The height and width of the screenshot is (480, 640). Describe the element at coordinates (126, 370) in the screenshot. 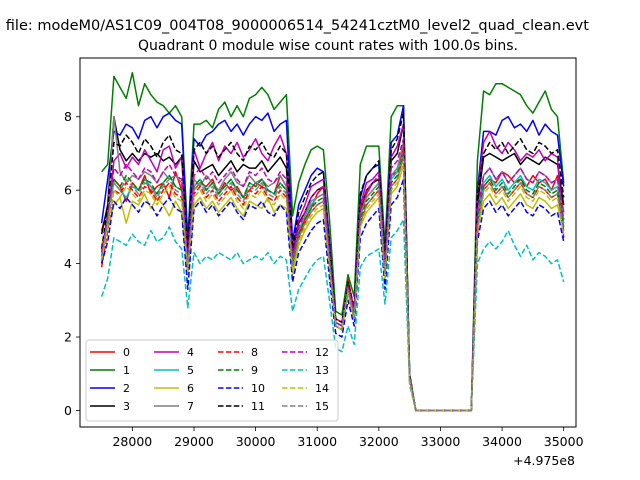

I see `legend-label-1: 1` at that location.